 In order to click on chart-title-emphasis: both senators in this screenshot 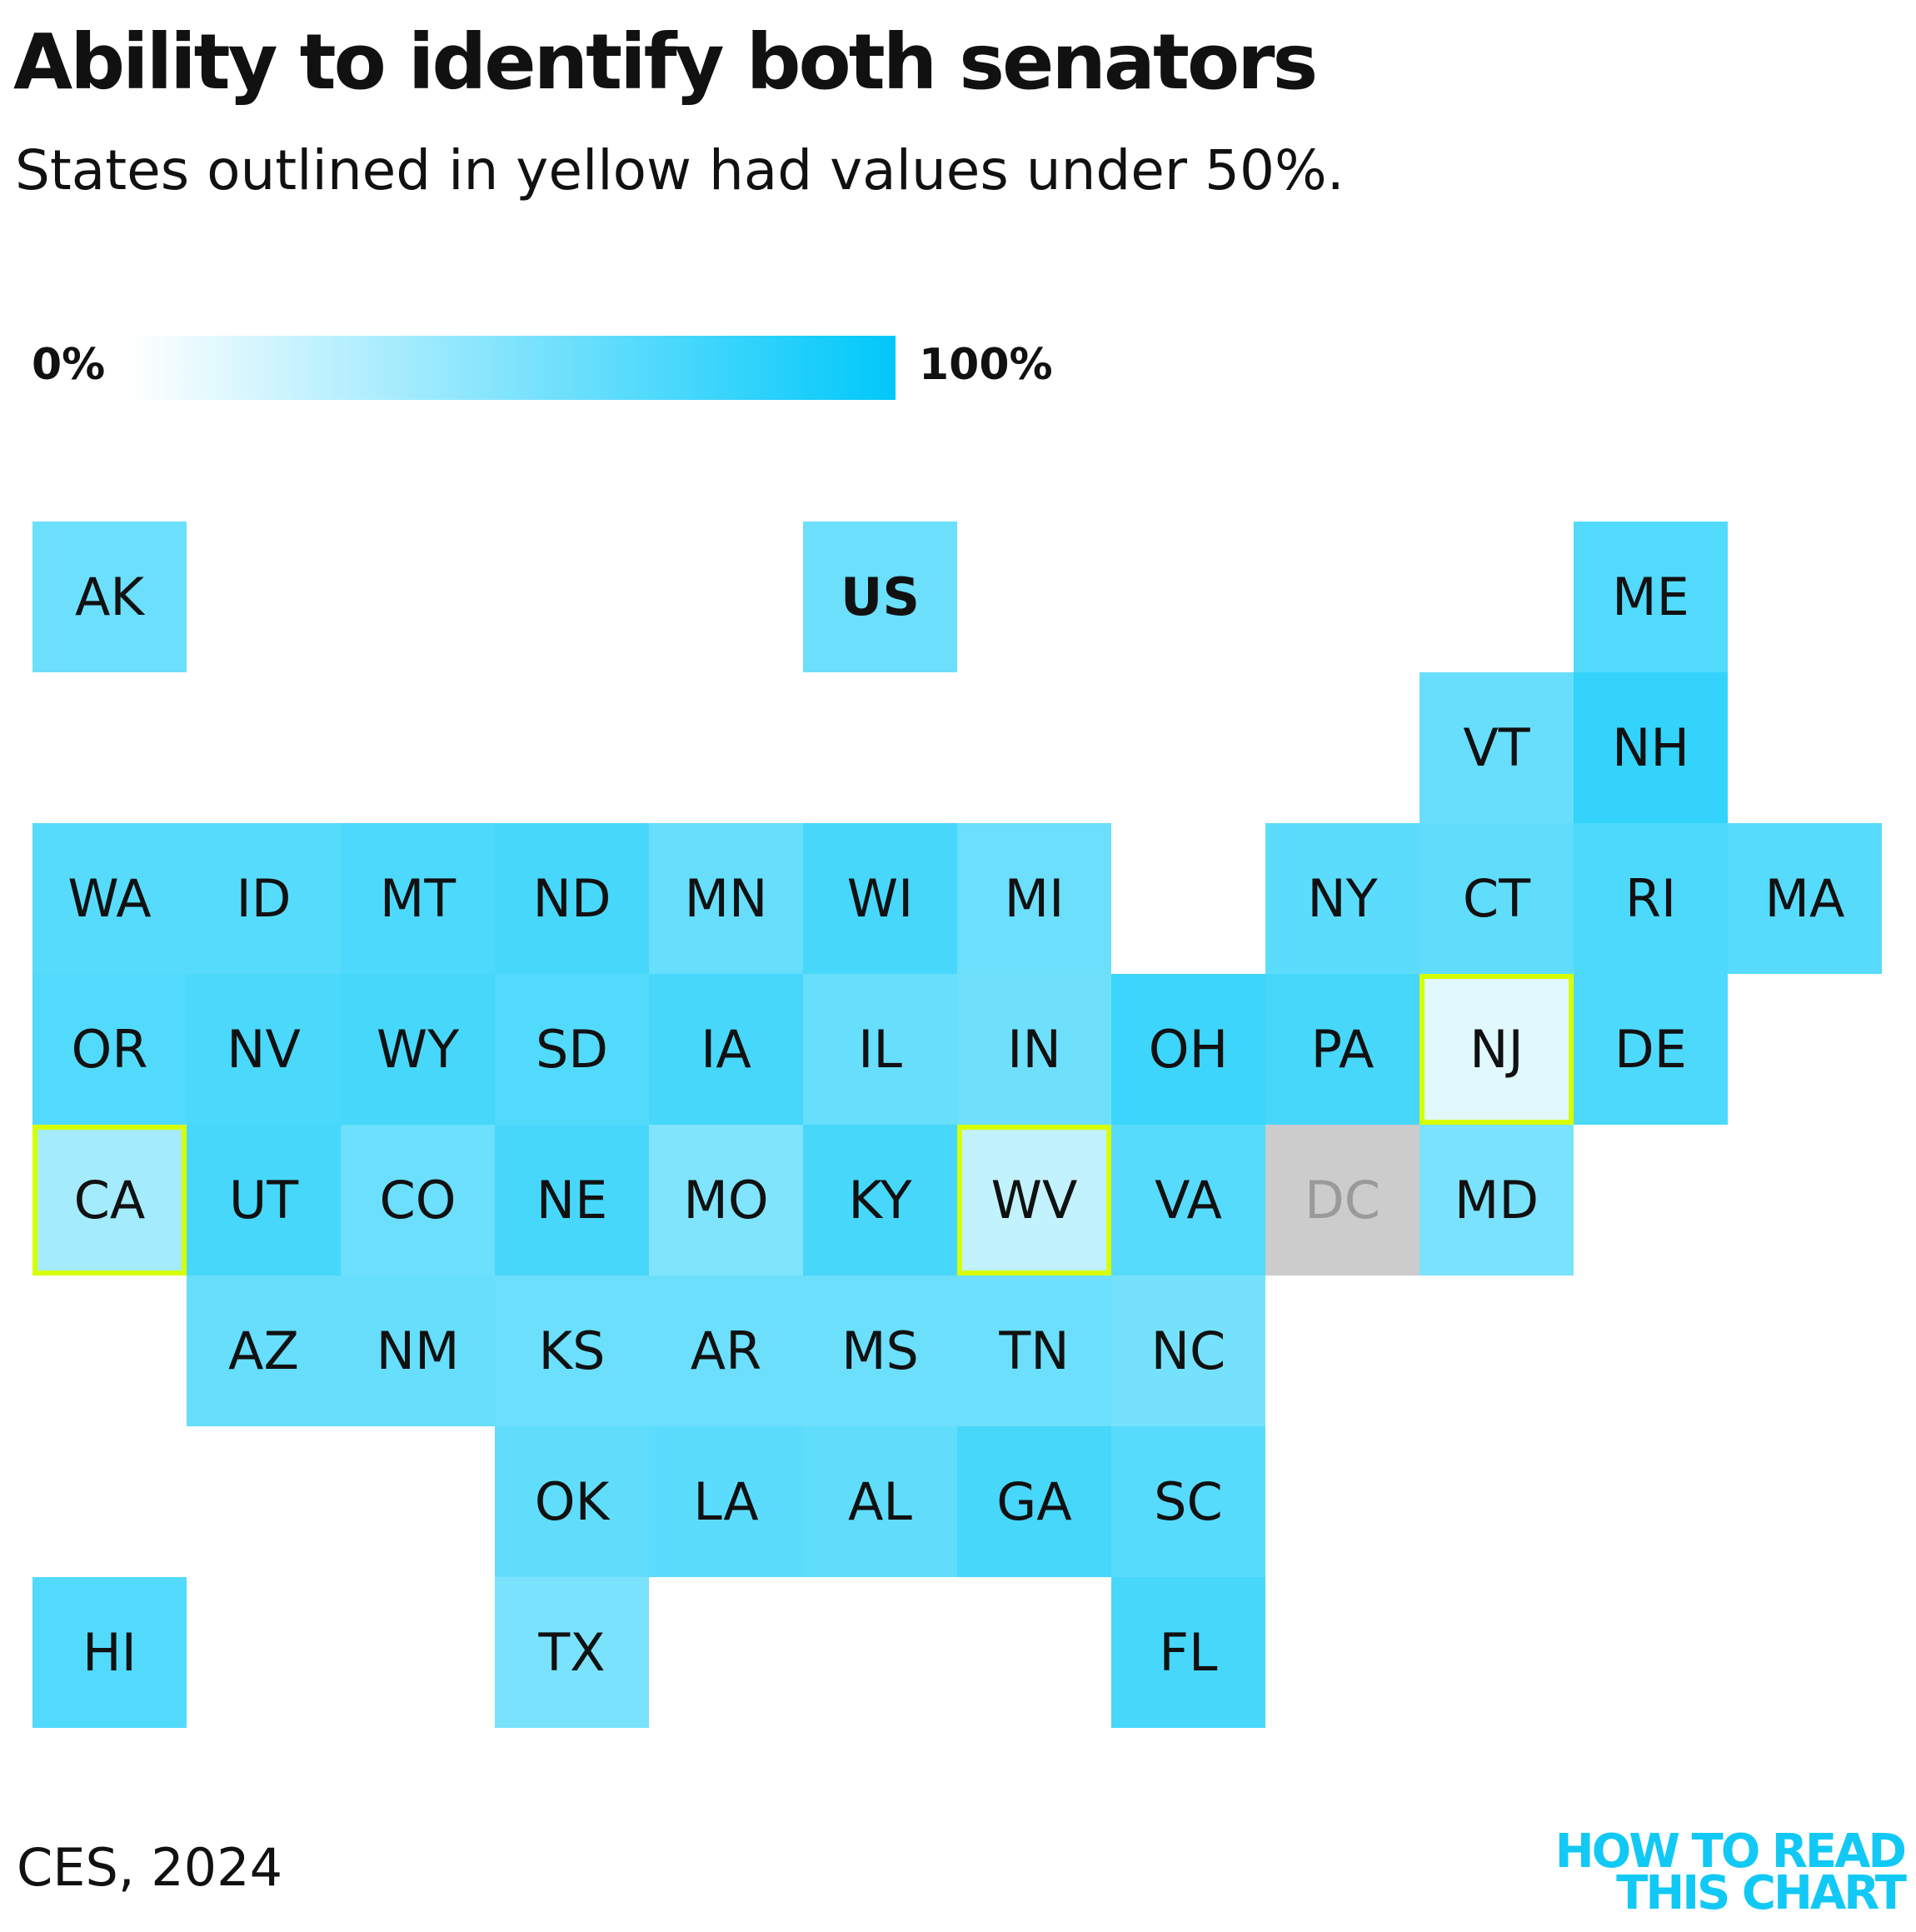, I will do `click(1032, 62)`.